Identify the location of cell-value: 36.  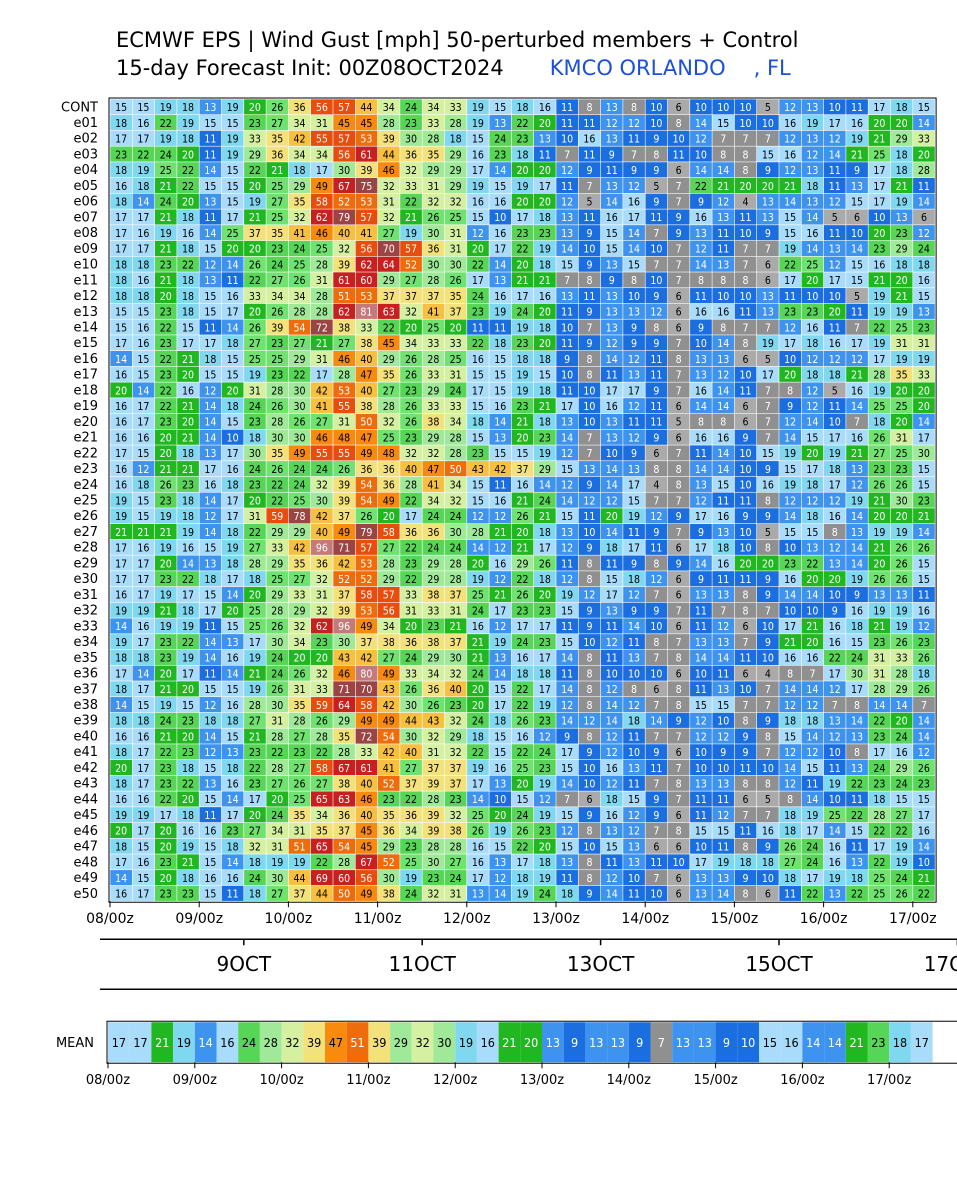
(300, 108).